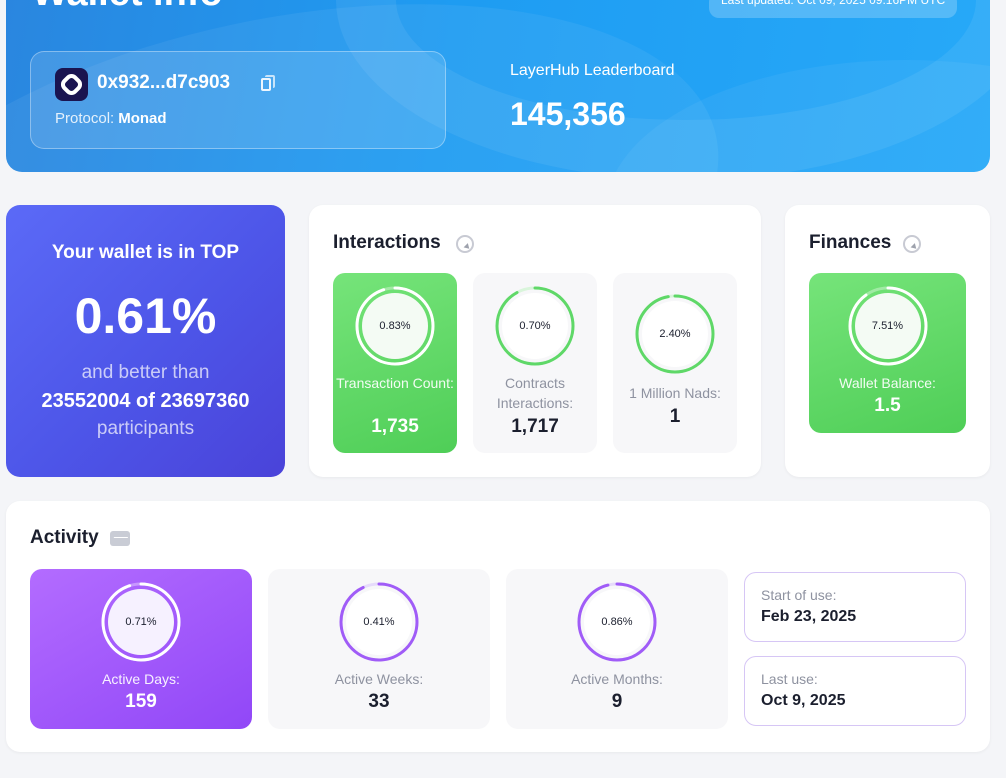 The height and width of the screenshot is (778, 1006). I want to click on progress-ring: 0.41%, so click(379, 622).